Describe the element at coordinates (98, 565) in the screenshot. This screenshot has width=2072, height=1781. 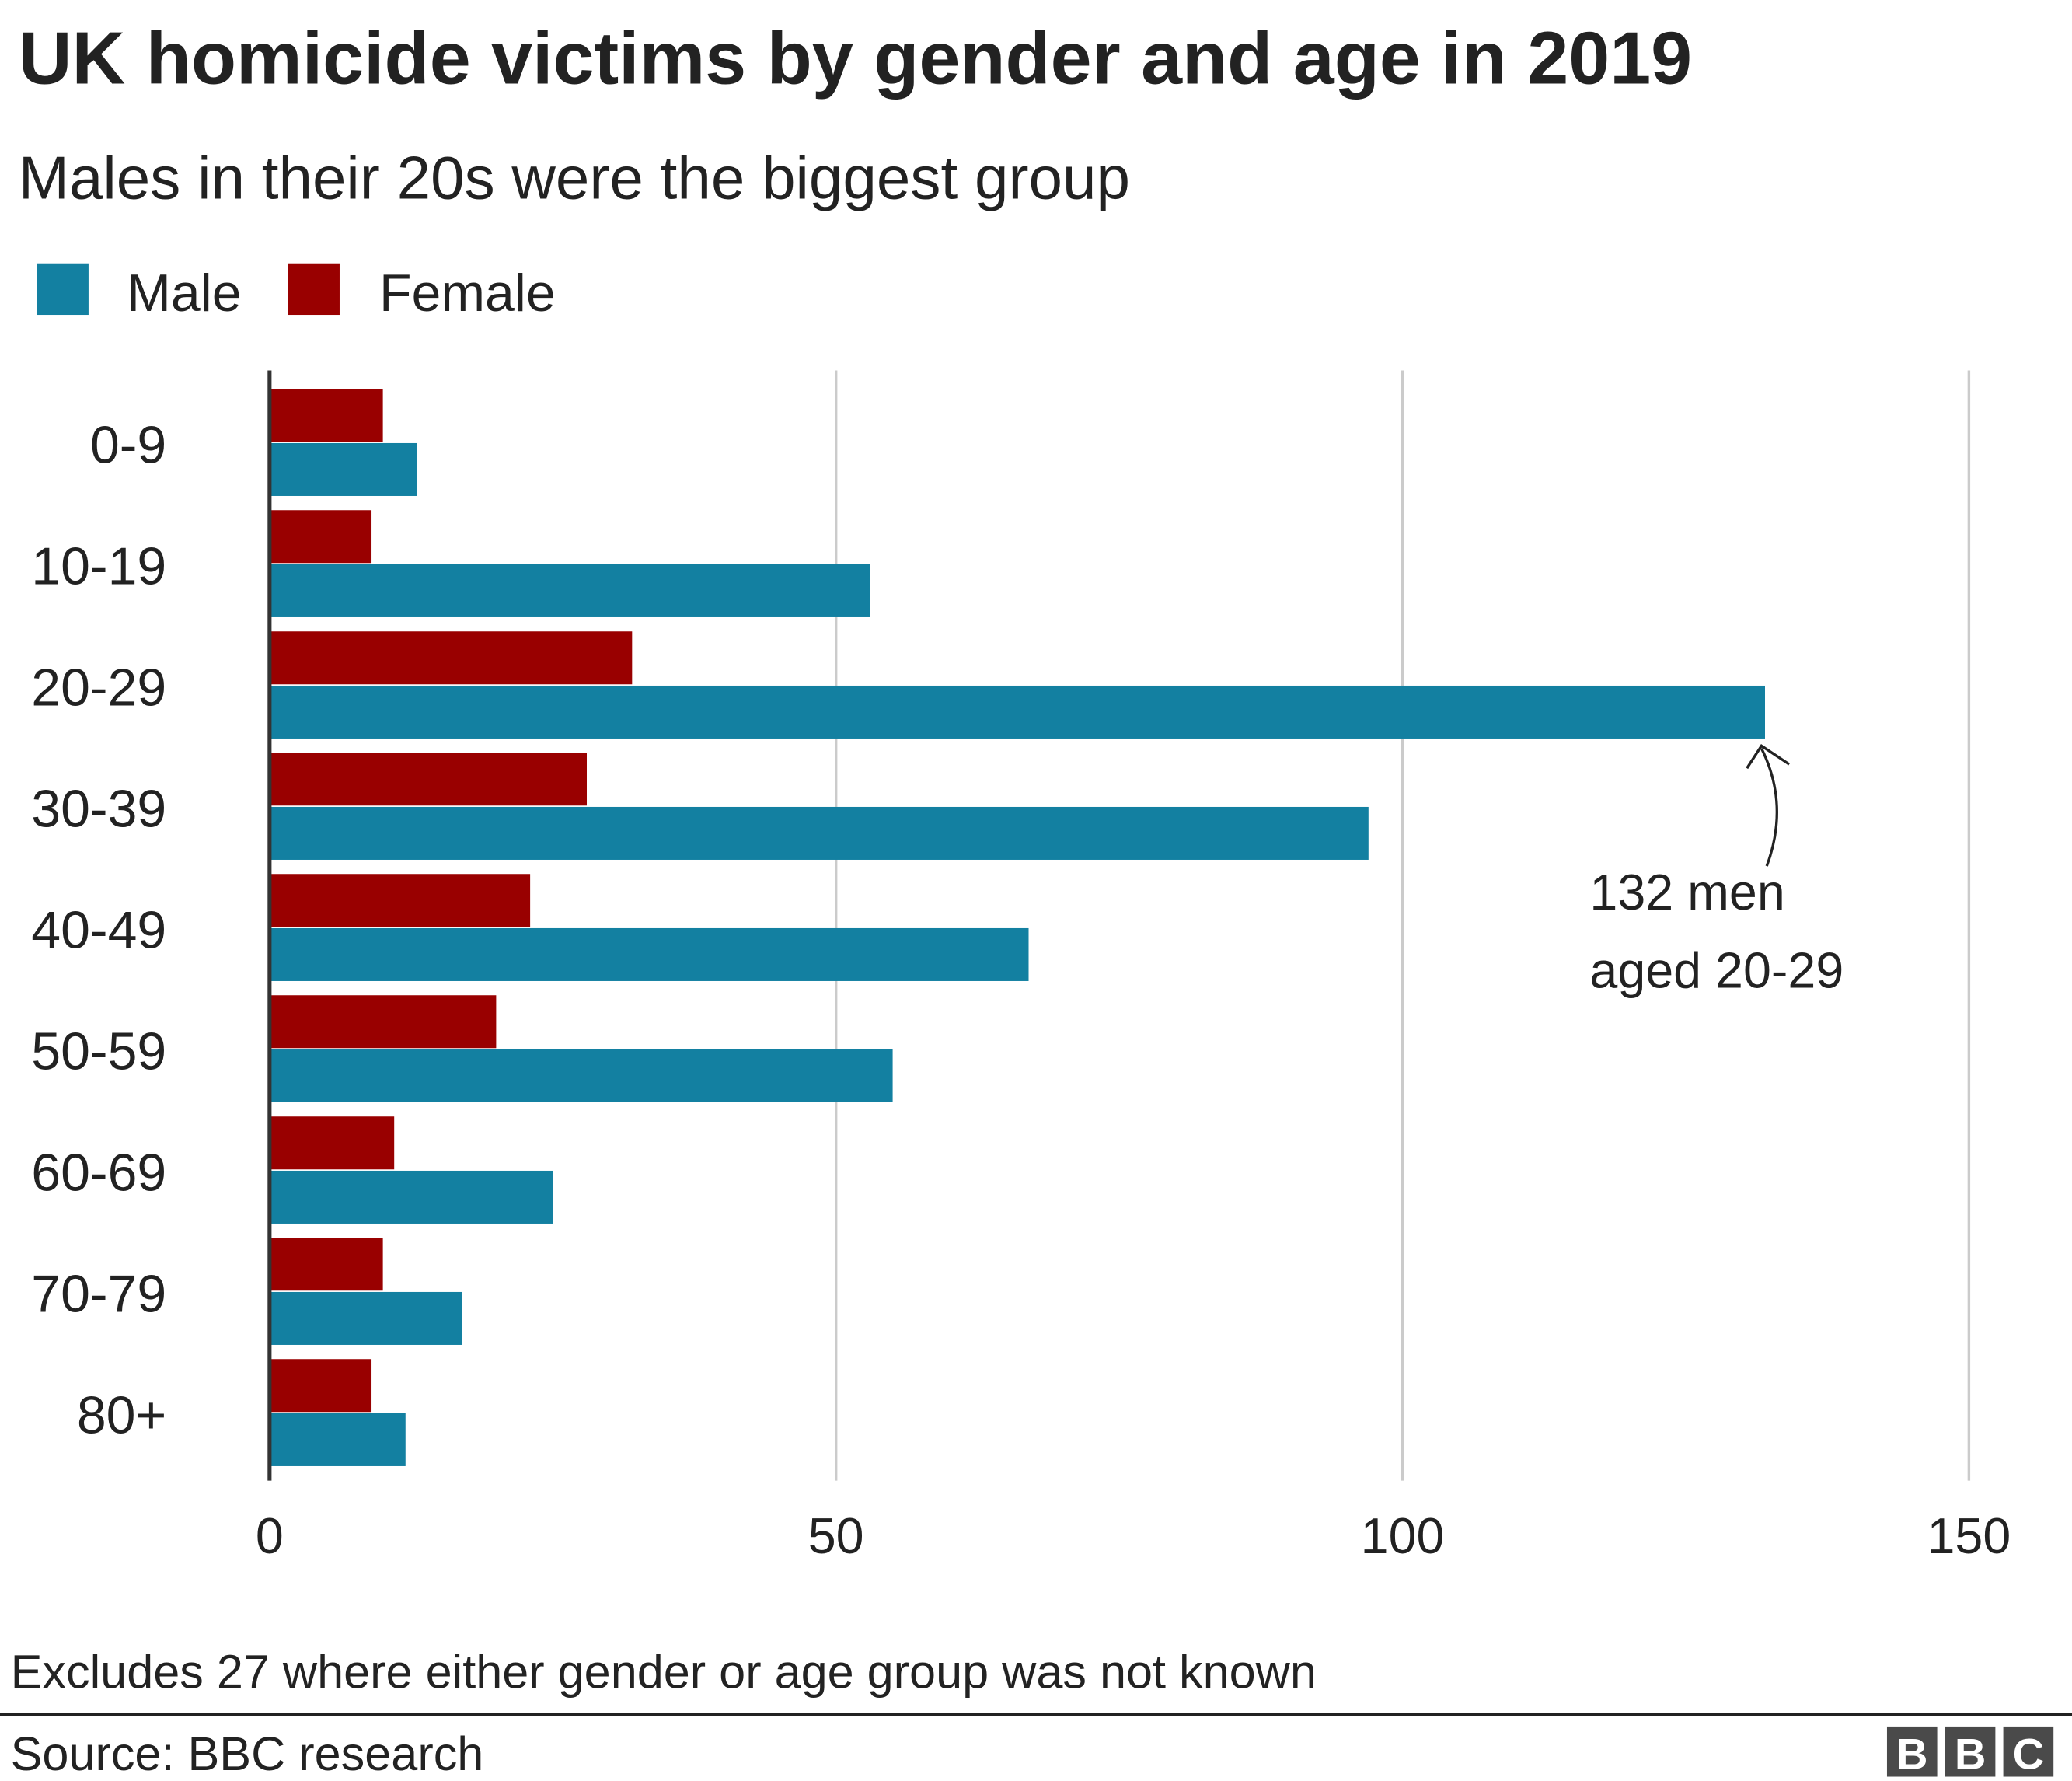
I see `y-tick-label: 10-19` at that location.